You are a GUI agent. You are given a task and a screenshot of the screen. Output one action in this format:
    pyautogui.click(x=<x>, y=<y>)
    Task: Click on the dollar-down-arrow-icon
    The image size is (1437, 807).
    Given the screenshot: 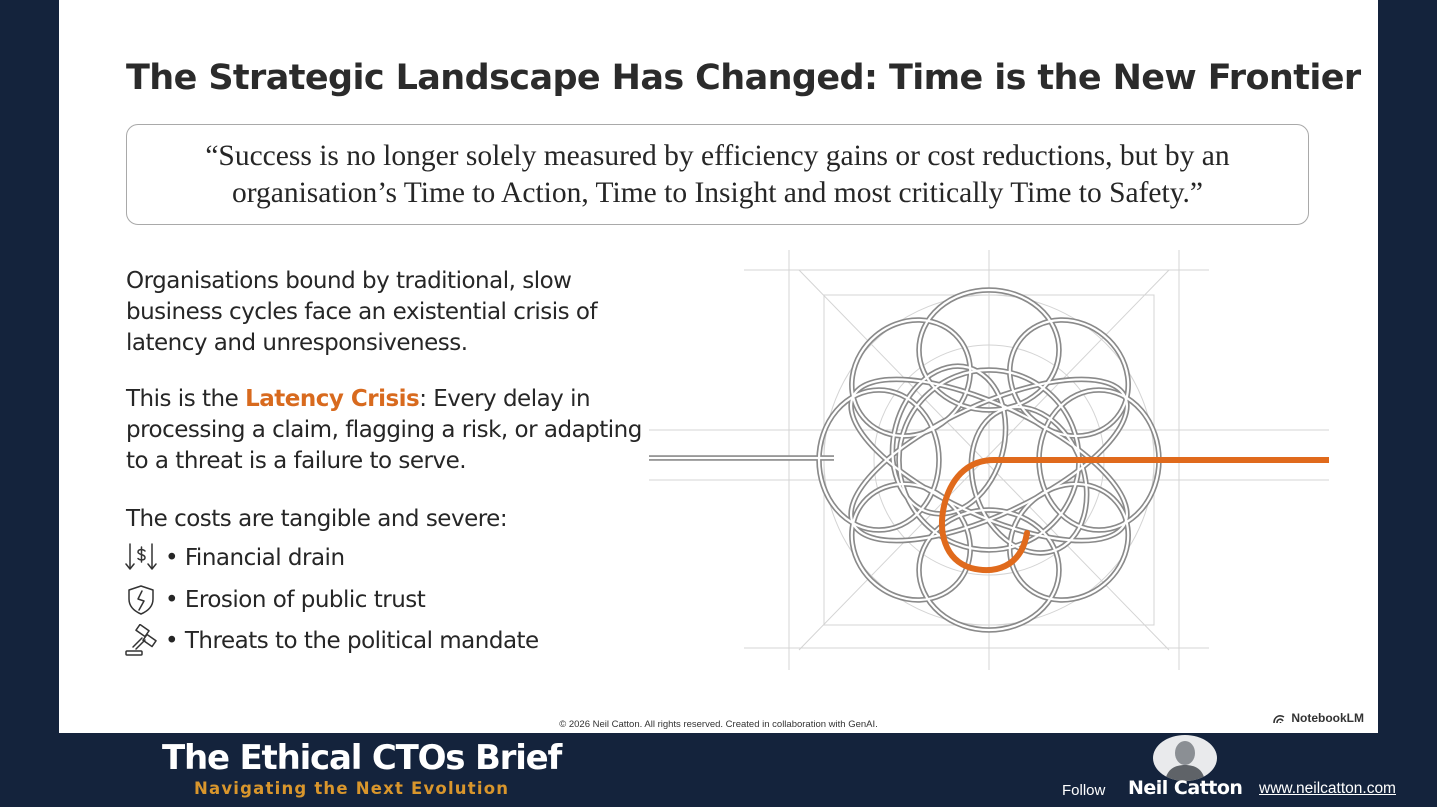 What is the action you would take?
    pyautogui.click(x=141, y=556)
    